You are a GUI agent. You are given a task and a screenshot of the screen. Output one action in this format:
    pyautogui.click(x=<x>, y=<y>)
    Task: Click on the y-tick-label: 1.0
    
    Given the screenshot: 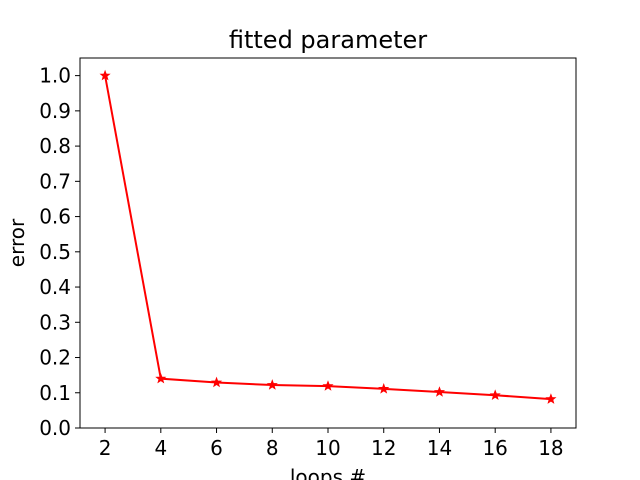 What is the action you would take?
    pyautogui.click(x=55, y=76)
    